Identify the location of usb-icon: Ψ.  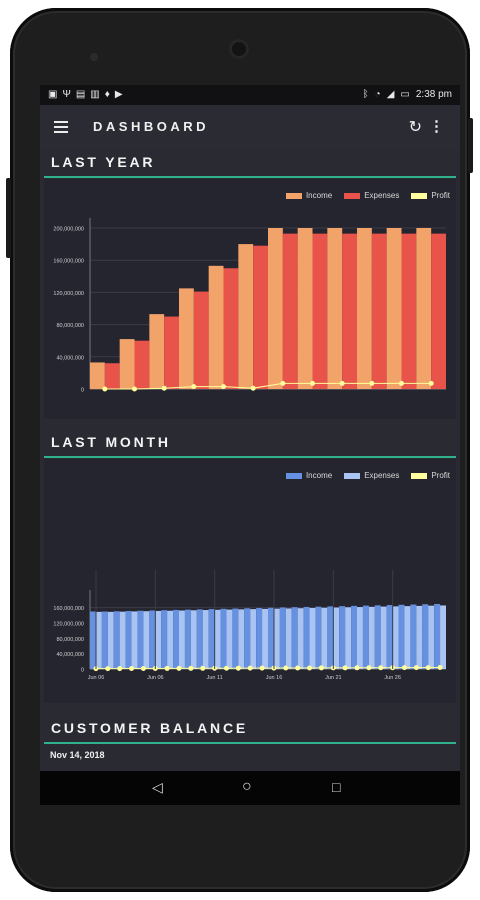
(66, 94).